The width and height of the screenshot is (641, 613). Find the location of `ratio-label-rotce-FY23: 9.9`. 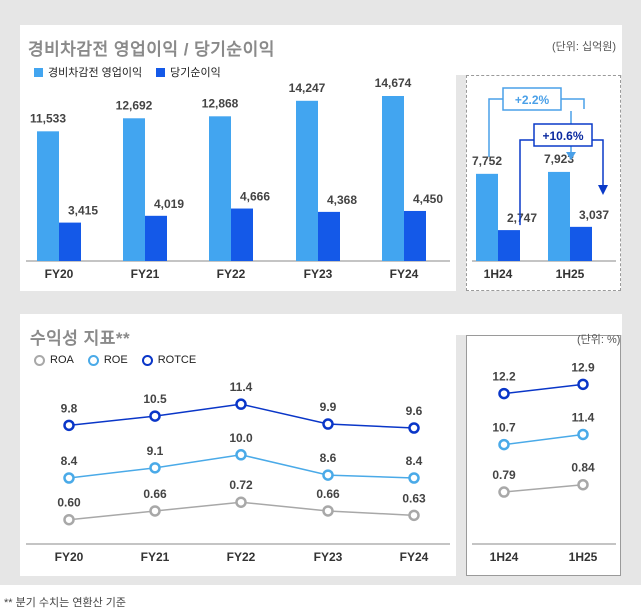

ratio-label-rotce-FY23: 9.9 is located at coordinates (328, 407).